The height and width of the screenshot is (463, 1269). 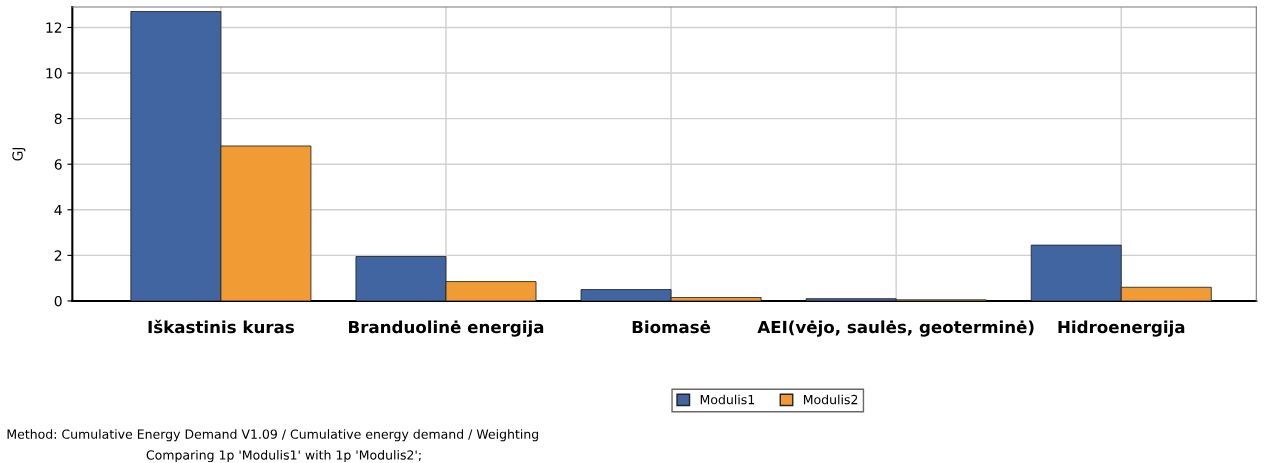 I want to click on y-tick-label: 6, so click(x=58, y=164).